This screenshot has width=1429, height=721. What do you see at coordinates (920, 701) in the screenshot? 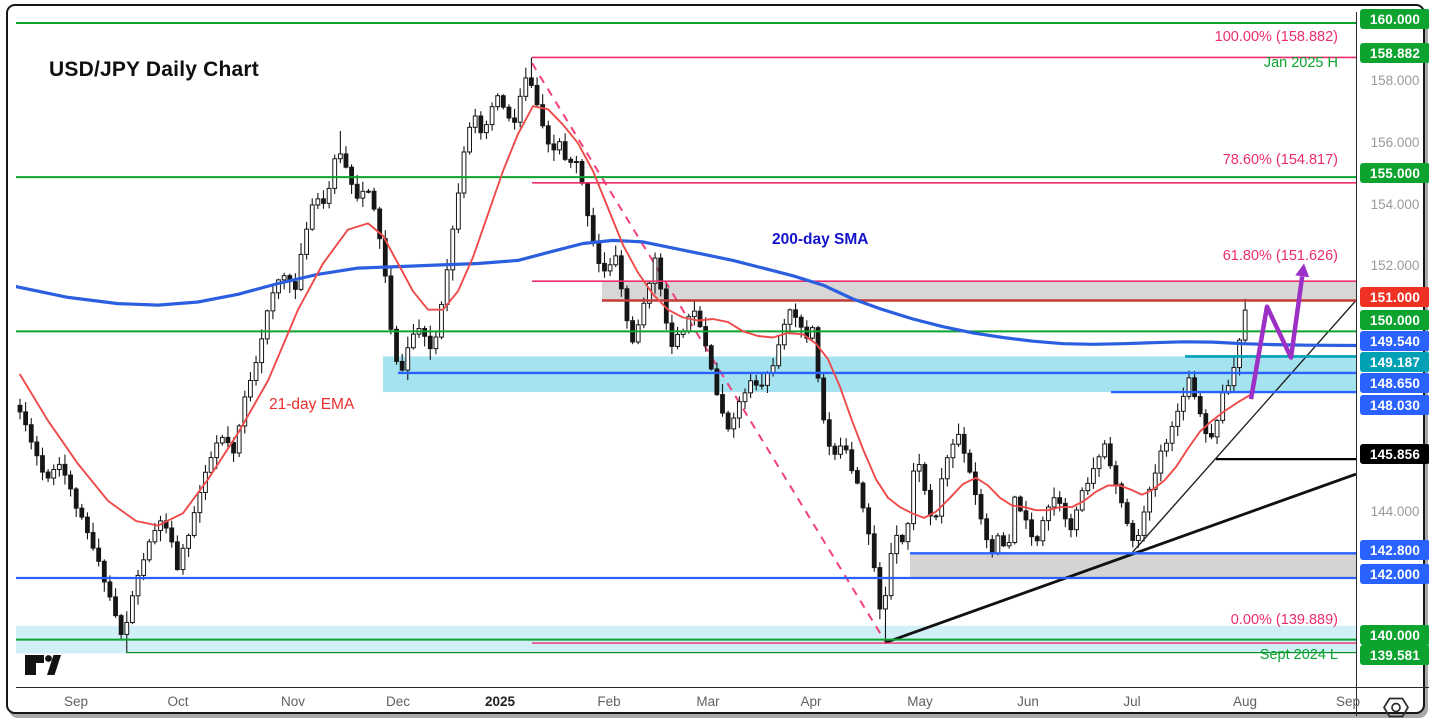
I see `x-axis-month-May: May` at bounding box center [920, 701].